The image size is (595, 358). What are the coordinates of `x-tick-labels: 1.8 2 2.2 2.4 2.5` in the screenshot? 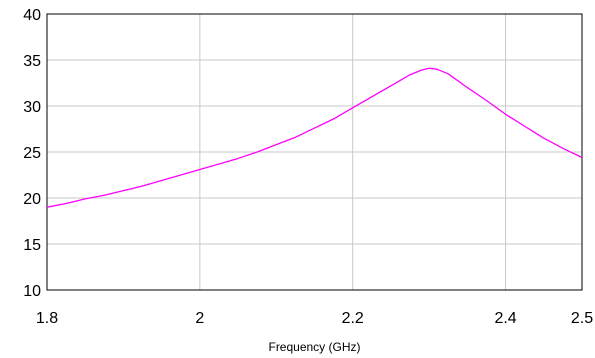 It's located at (314, 318).